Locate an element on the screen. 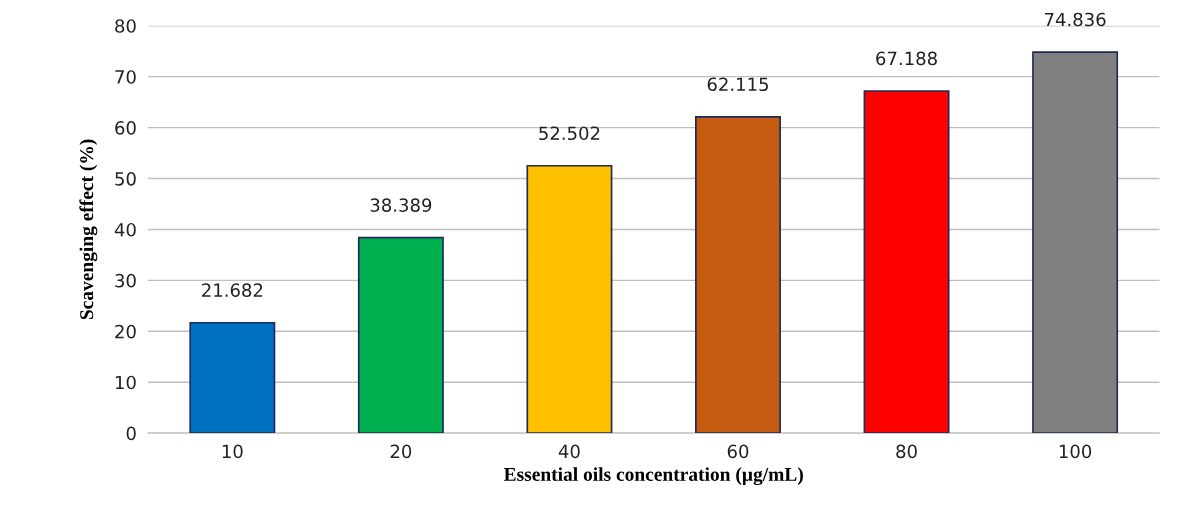  data-label: 62.115 is located at coordinates (737, 84).